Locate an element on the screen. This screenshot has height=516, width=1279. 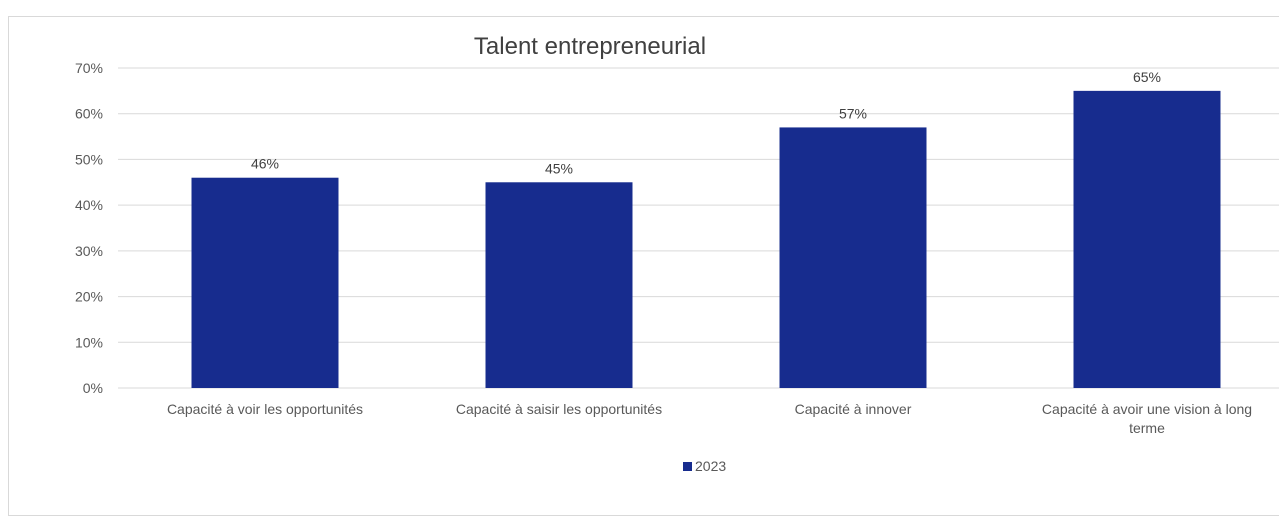
y-tick-label: 60% is located at coordinates (89, 114).